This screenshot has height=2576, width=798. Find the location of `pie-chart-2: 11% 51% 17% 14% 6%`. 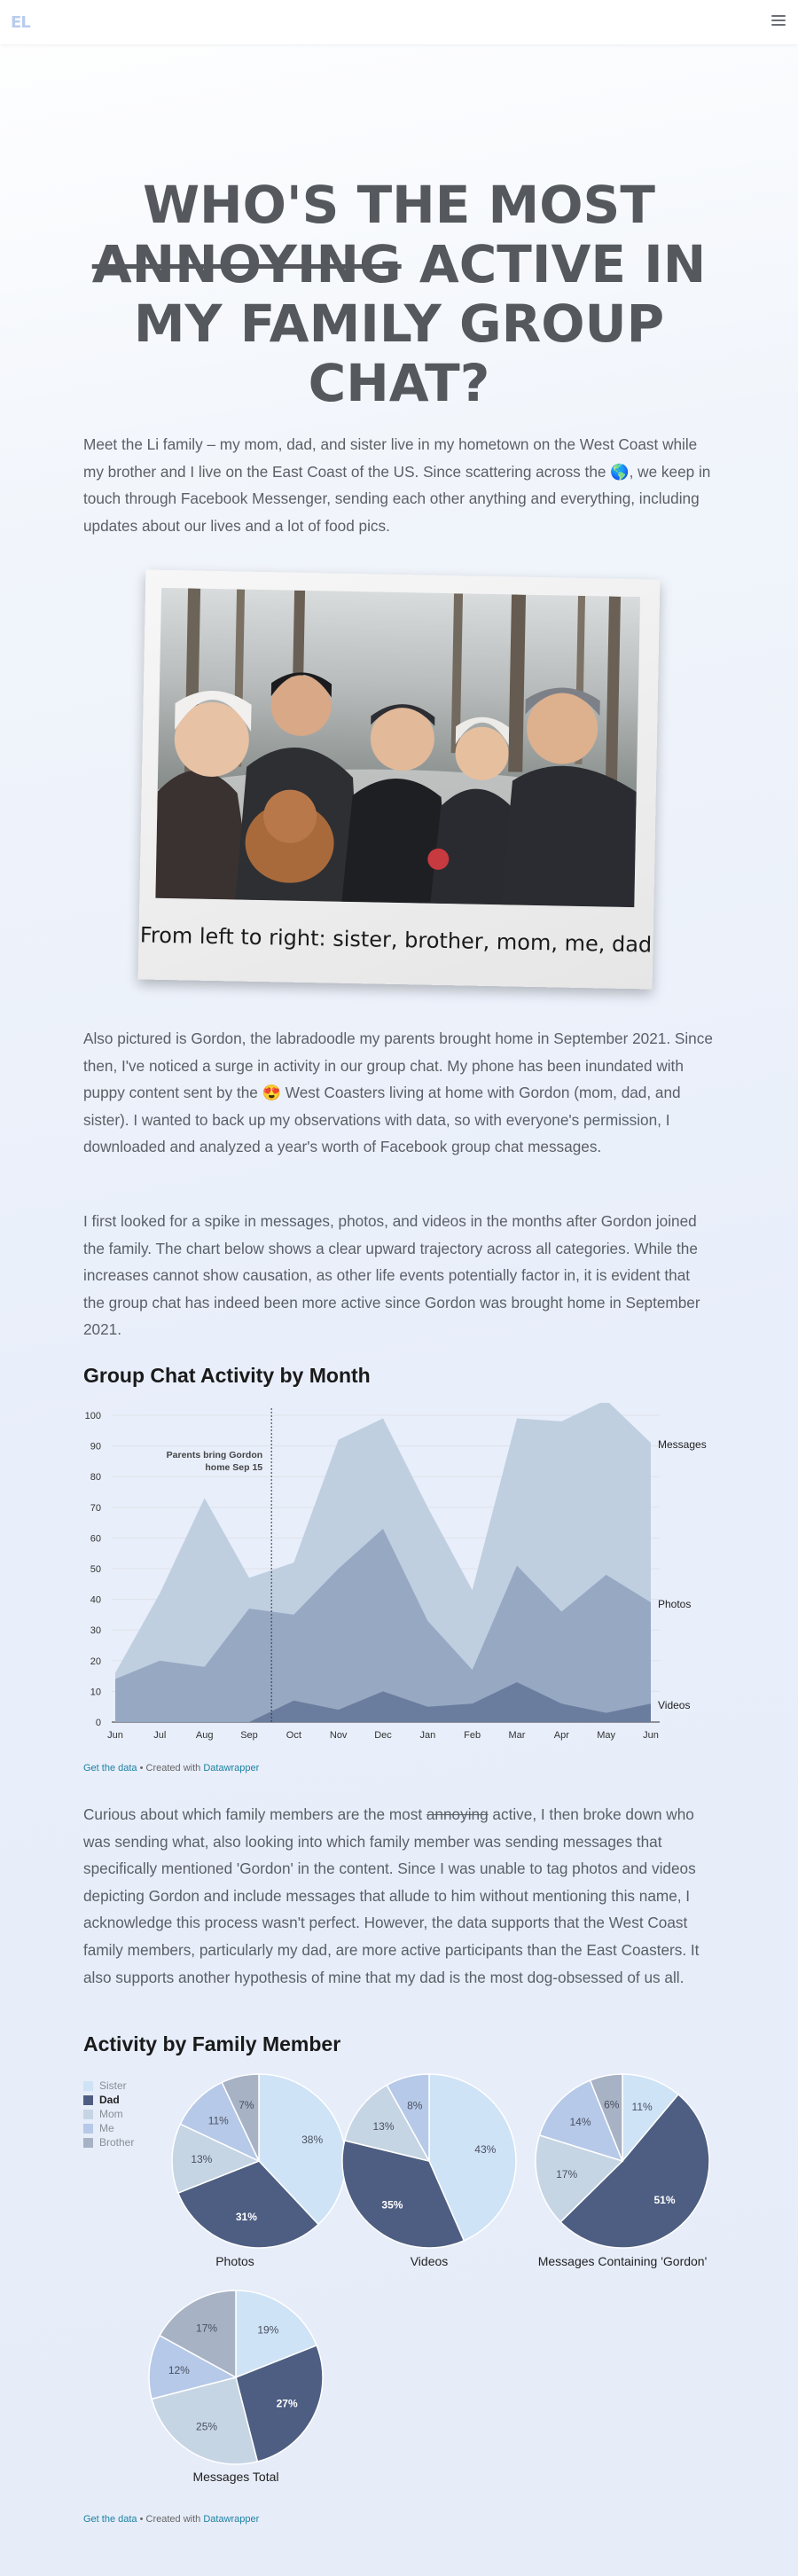

pie-chart-2: 11% 51% 17% 14% 6% is located at coordinates (623, 2161).